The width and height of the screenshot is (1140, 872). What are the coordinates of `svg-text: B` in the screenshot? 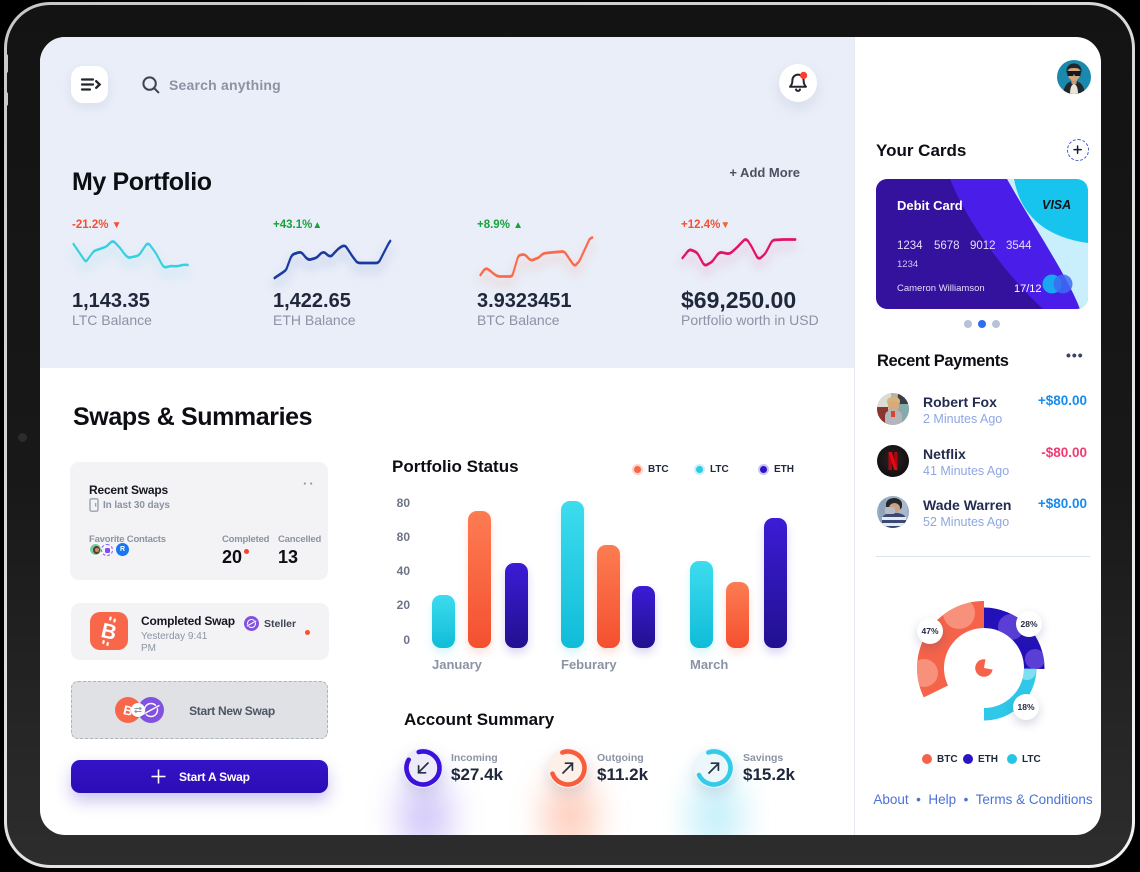 It's located at (109, 632).